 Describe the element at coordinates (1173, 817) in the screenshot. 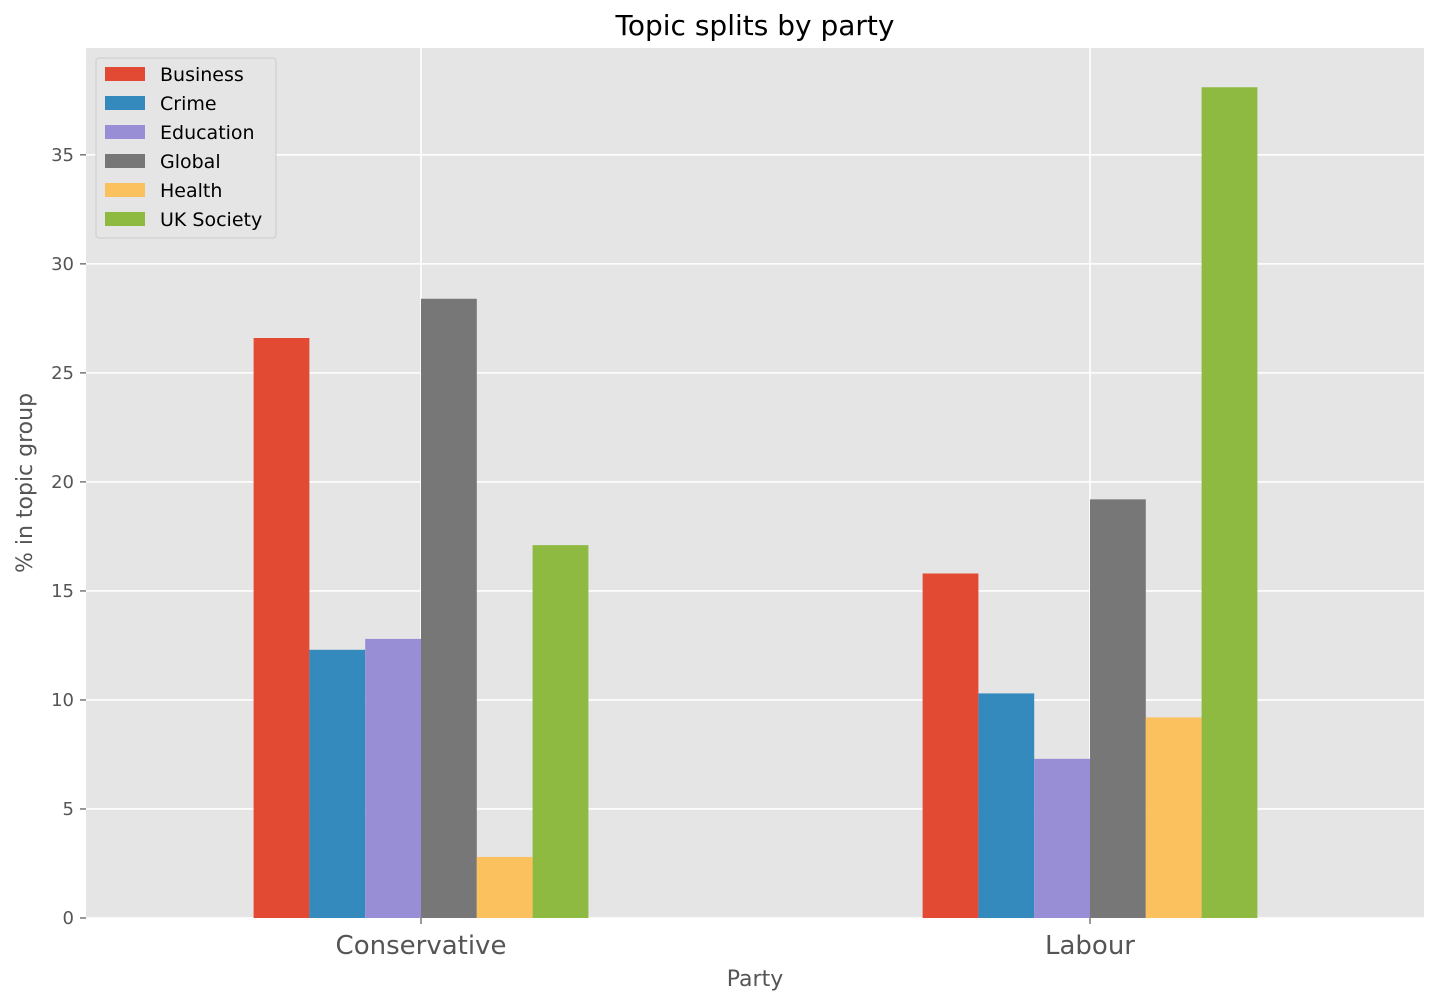

I see `bar-health-labour` at that location.